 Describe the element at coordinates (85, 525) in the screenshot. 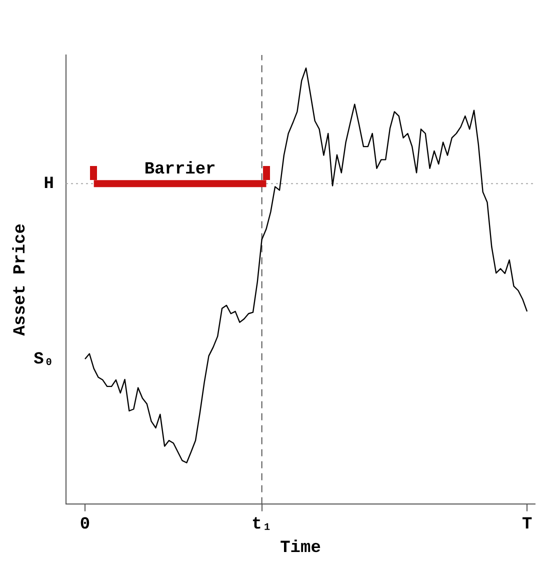

I see `x-tick-label: 0` at that location.